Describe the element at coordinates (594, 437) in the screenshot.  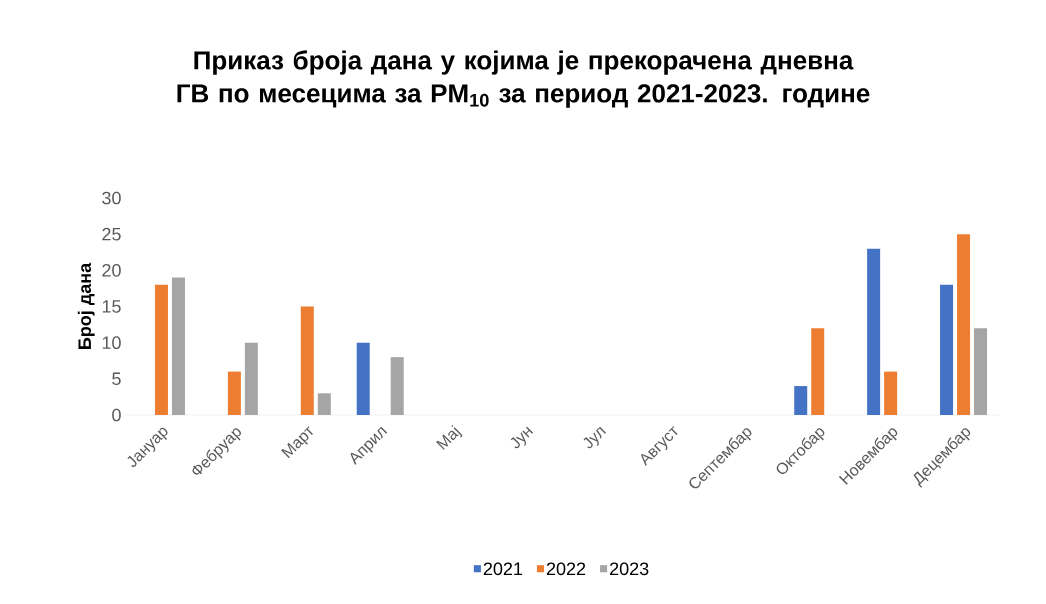
I see `x-tick-label: Јул` at that location.